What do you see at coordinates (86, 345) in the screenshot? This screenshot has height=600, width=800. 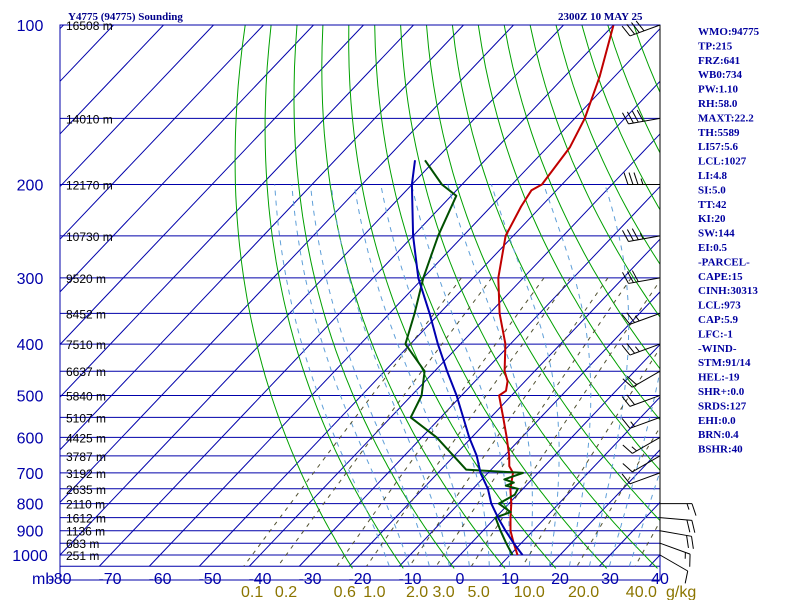 I see `height-label: 7510 m` at bounding box center [86, 345].